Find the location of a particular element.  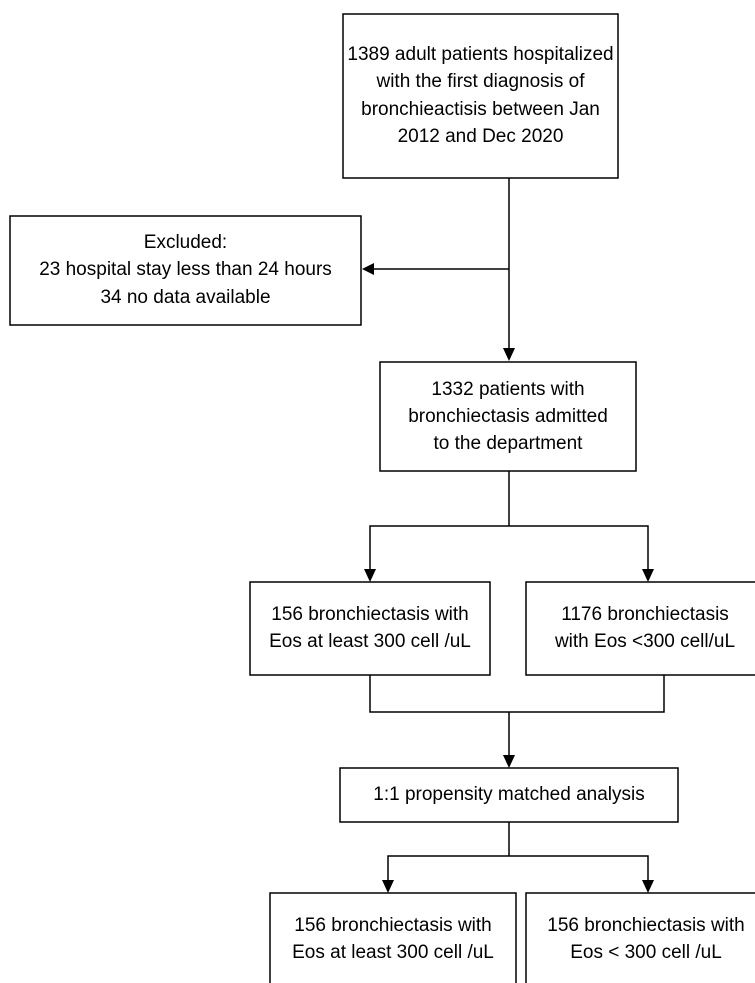

box-text: to the department is located at coordinates (509, 443).